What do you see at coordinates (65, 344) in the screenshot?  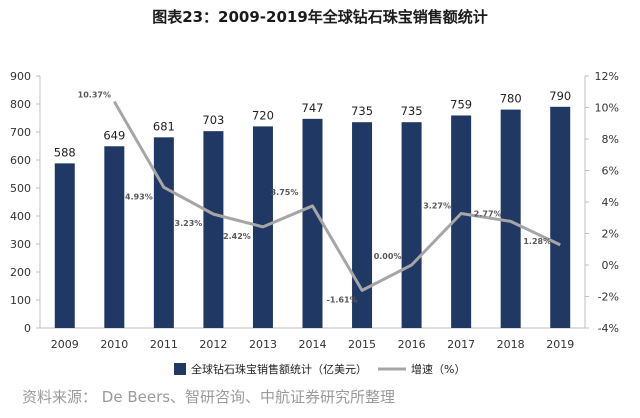 I see `x-tick-label: 2009` at bounding box center [65, 344].